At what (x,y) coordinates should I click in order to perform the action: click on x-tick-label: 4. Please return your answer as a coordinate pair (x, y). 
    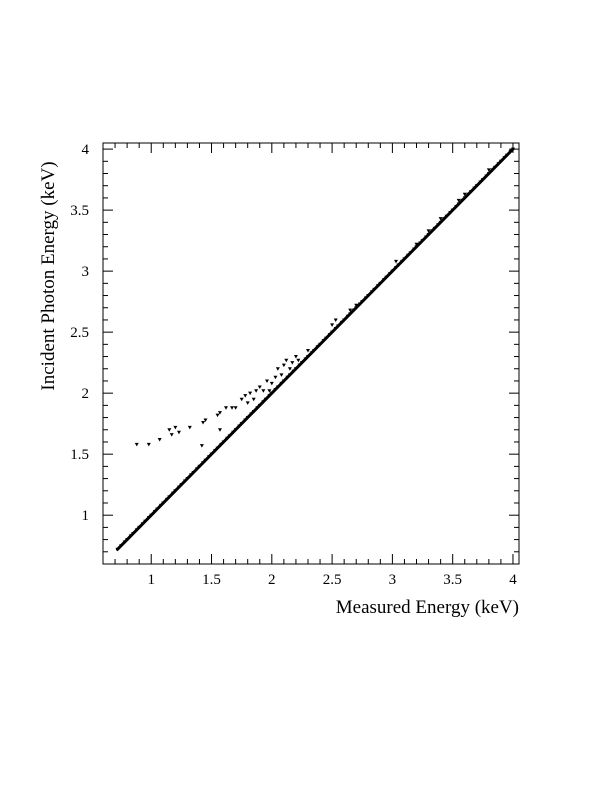
    Looking at the image, I should click on (513, 580).